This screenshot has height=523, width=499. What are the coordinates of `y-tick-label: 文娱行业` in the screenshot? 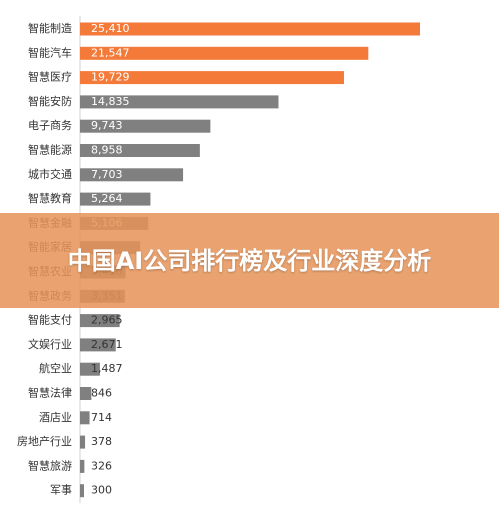 It's located at (50, 344).